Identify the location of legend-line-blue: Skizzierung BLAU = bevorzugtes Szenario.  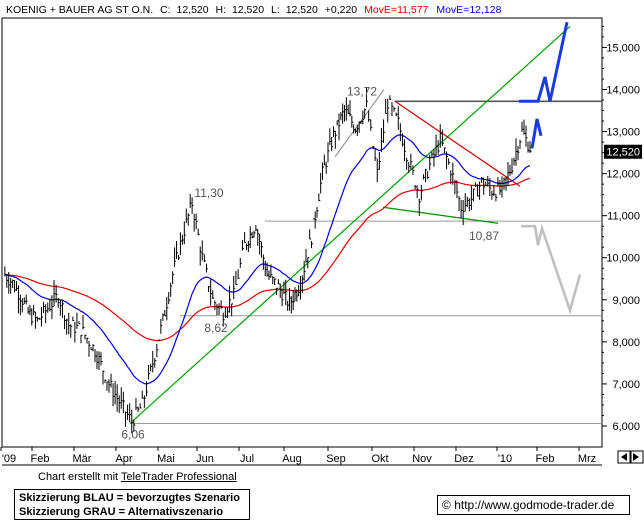
(129, 498).